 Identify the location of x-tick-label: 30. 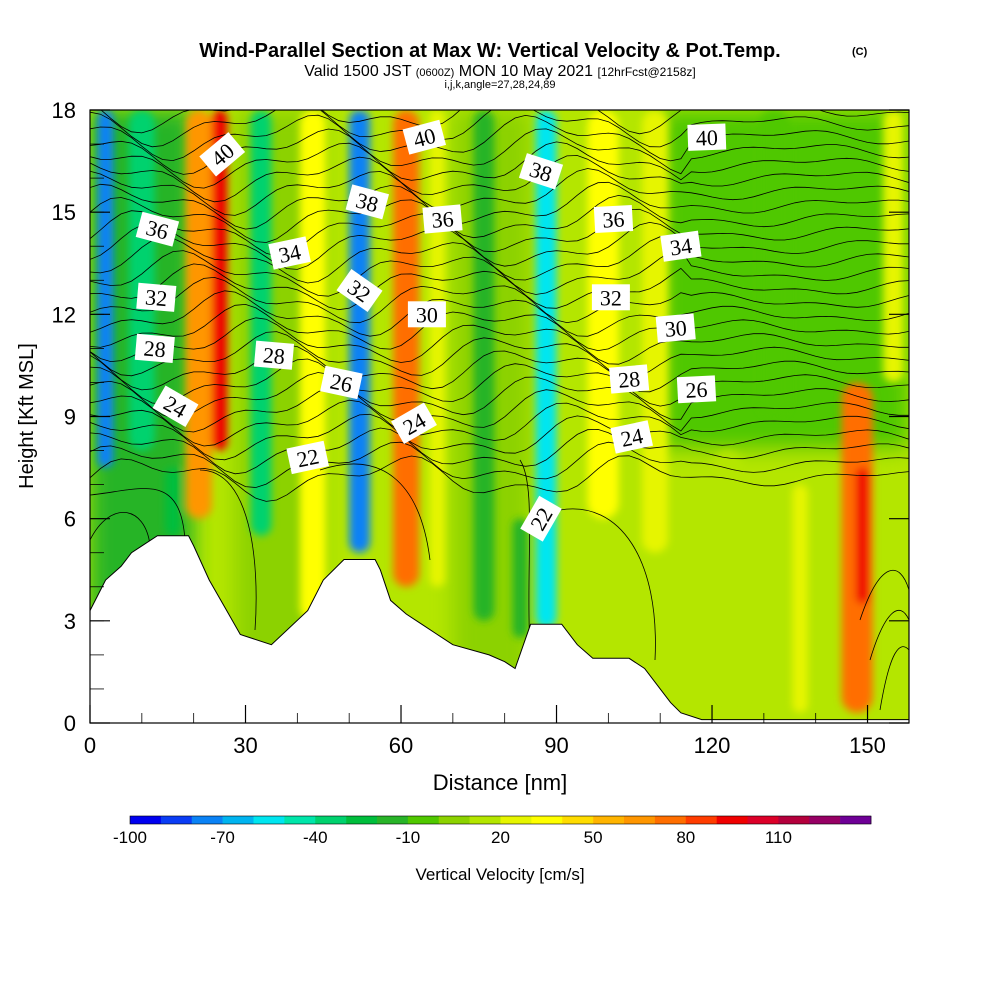
(245, 745).